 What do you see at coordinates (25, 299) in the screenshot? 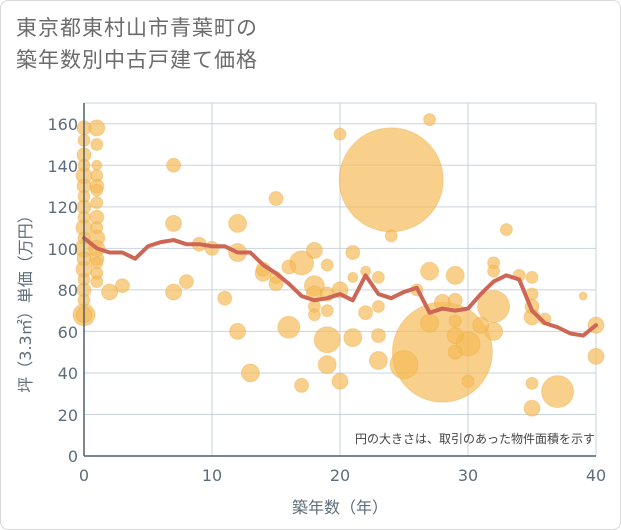
I see `y-axis-label: 坪（3.3㎡）単価（万円）` at bounding box center [25, 299].